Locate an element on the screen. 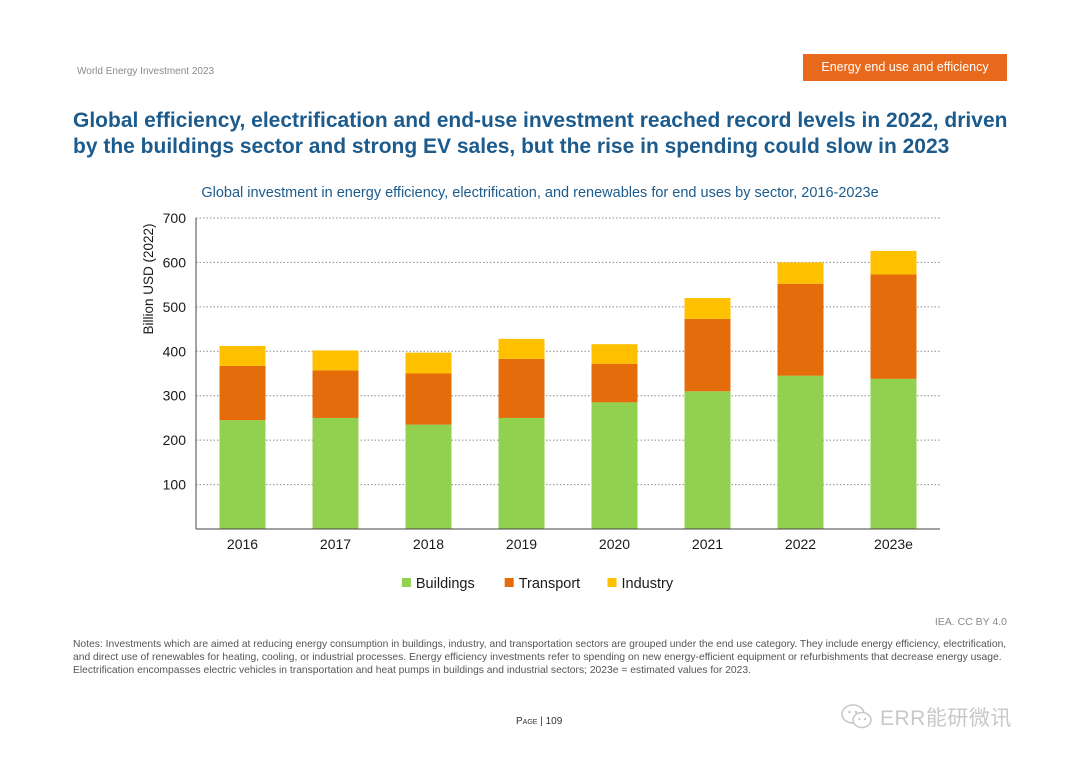 This screenshot has height=764, width=1080. wechat-icon is located at coordinates (856, 716).